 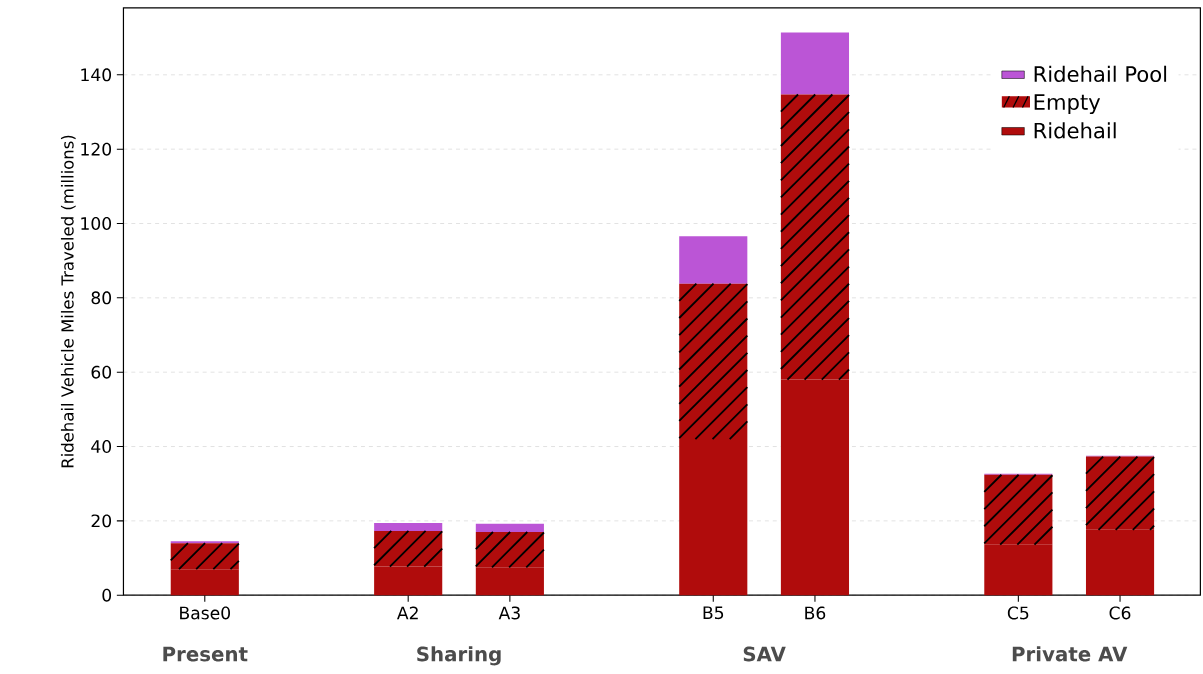 I want to click on legend-label: Empty, so click(x=1067, y=104).